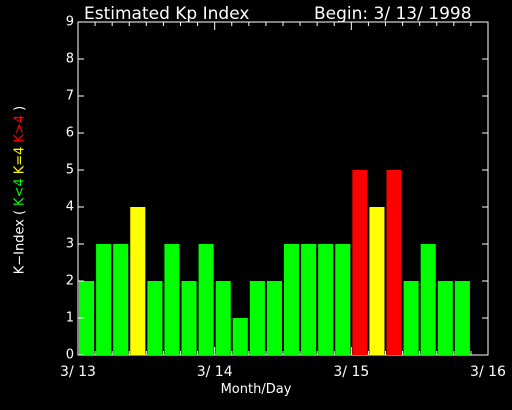  I want to click on x-tick-label: 3/ 14, so click(214, 372).